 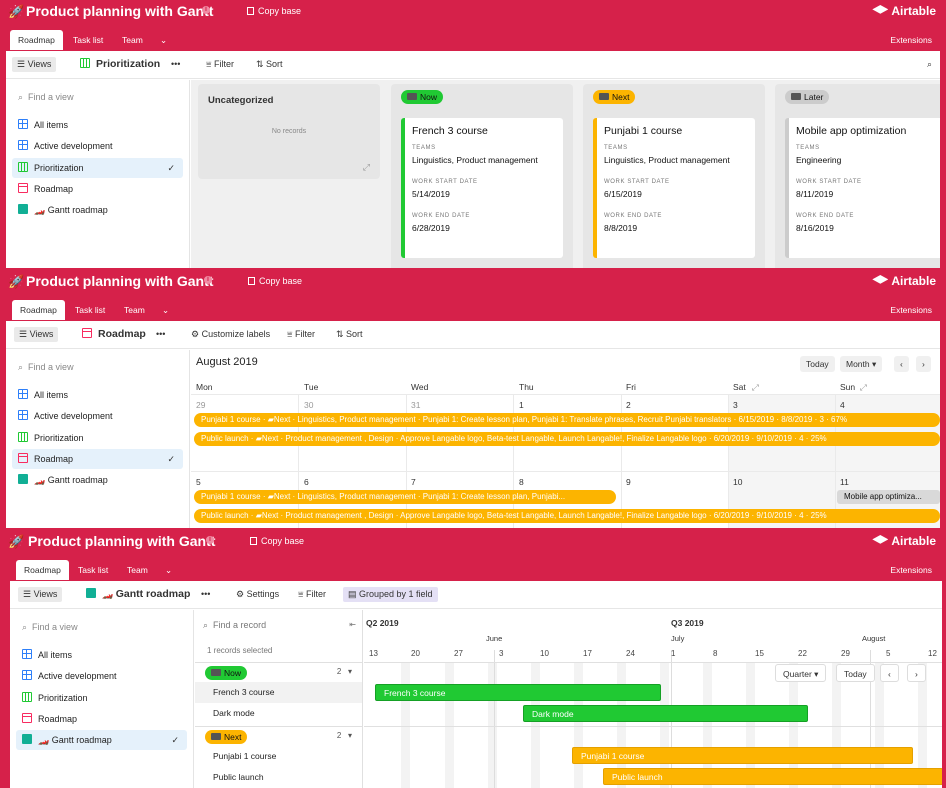 What do you see at coordinates (390, 594) in the screenshot?
I see `grouped-button: ▤ Grouped by 1 field` at bounding box center [390, 594].